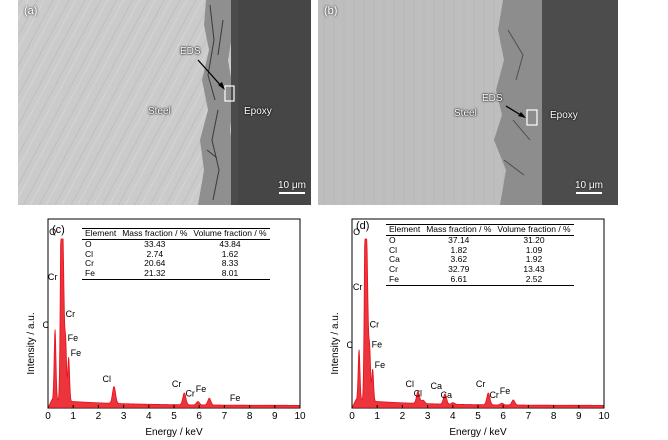 This screenshot has width=668, height=440. Describe the element at coordinates (480, 279) in the screenshot. I see `table-row: Fe 6.61 2.52` at that location.